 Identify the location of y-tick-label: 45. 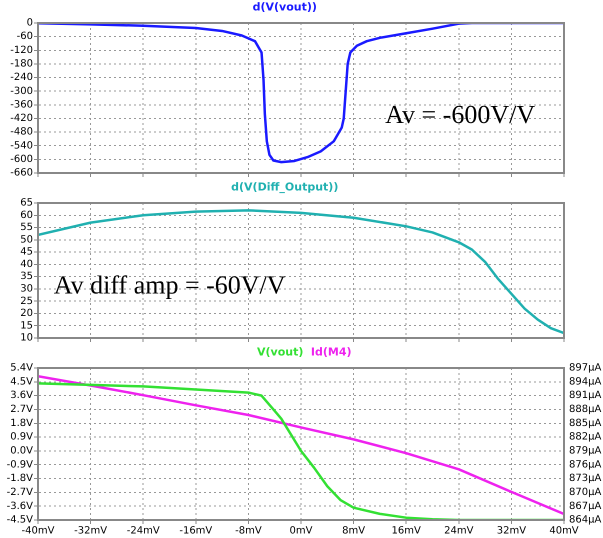
(26, 252).